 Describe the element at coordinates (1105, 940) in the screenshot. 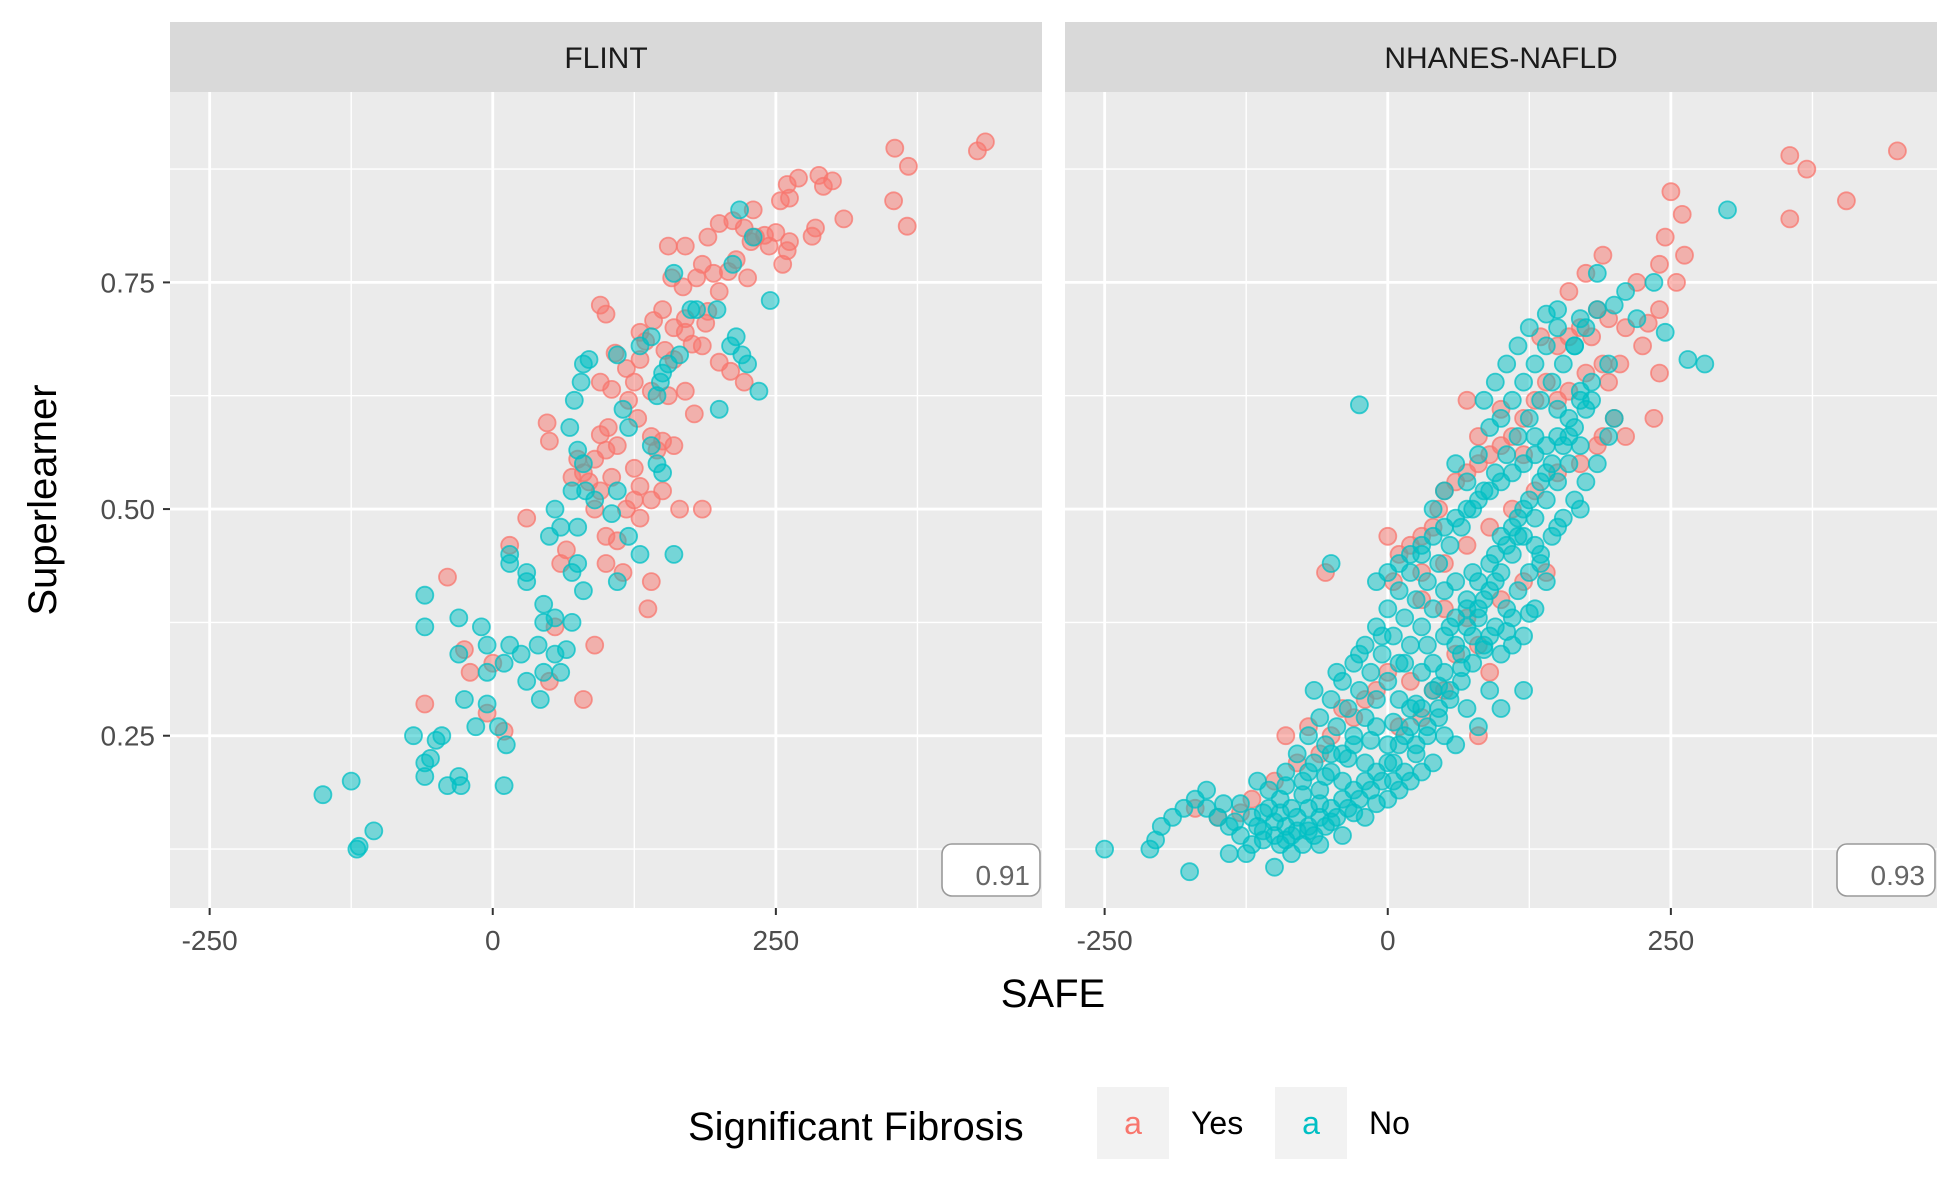

I see `x-tick-label: -250` at that location.